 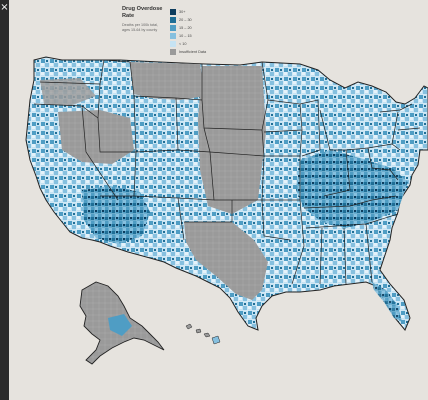 I want to click on close-icon: ×, so click(x=4, y=7).